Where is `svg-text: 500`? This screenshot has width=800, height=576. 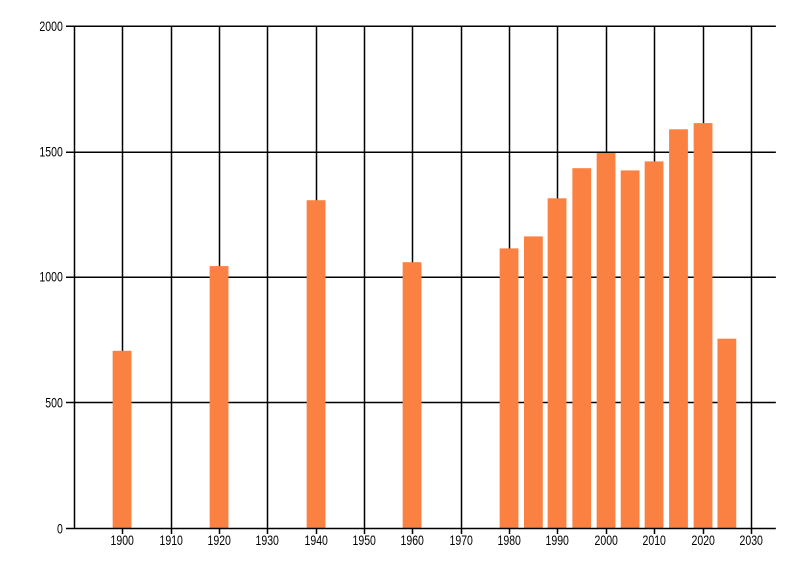 svg-text: 500 is located at coordinates (54, 403).